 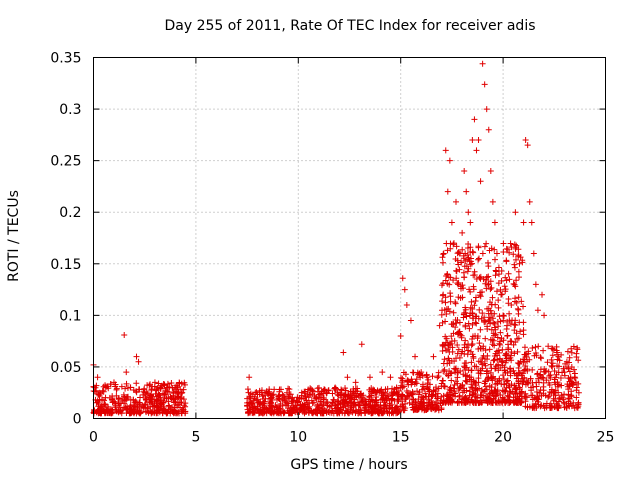 I want to click on x-tick-label: 20, so click(x=503, y=438).